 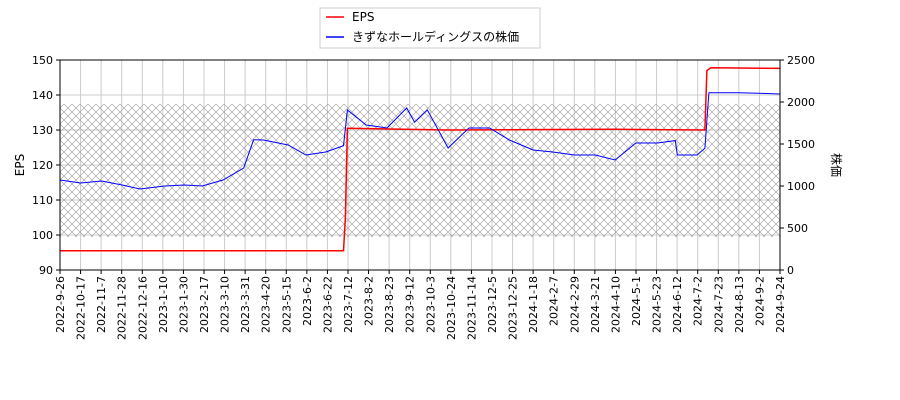 What do you see at coordinates (533, 304) in the screenshot?
I see `x-tick-label: 2024-1-18` at bounding box center [533, 304].